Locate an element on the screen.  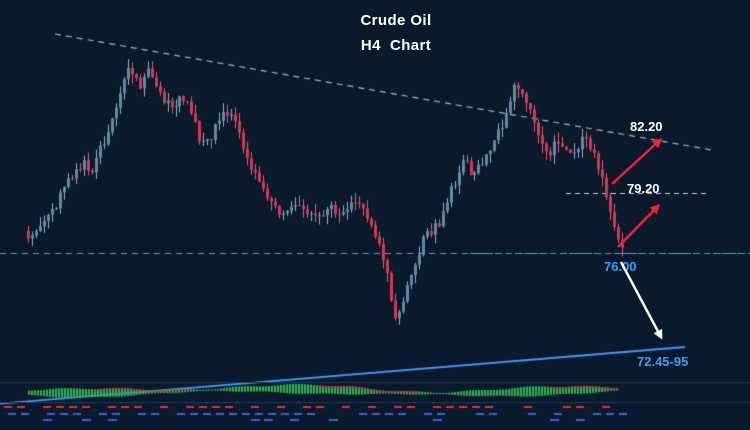
bullish-bounce-arrow-icon is located at coordinates (639, 225).